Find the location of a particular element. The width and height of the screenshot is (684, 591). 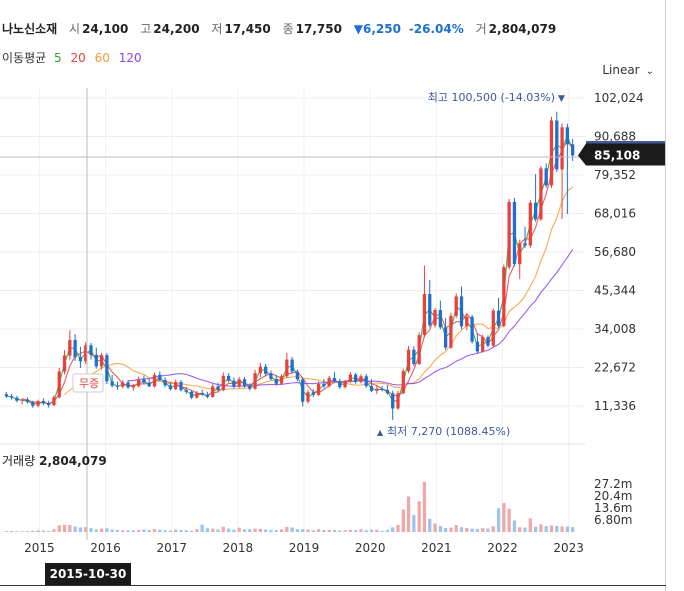

ma-20: 20 is located at coordinates (78, 58).